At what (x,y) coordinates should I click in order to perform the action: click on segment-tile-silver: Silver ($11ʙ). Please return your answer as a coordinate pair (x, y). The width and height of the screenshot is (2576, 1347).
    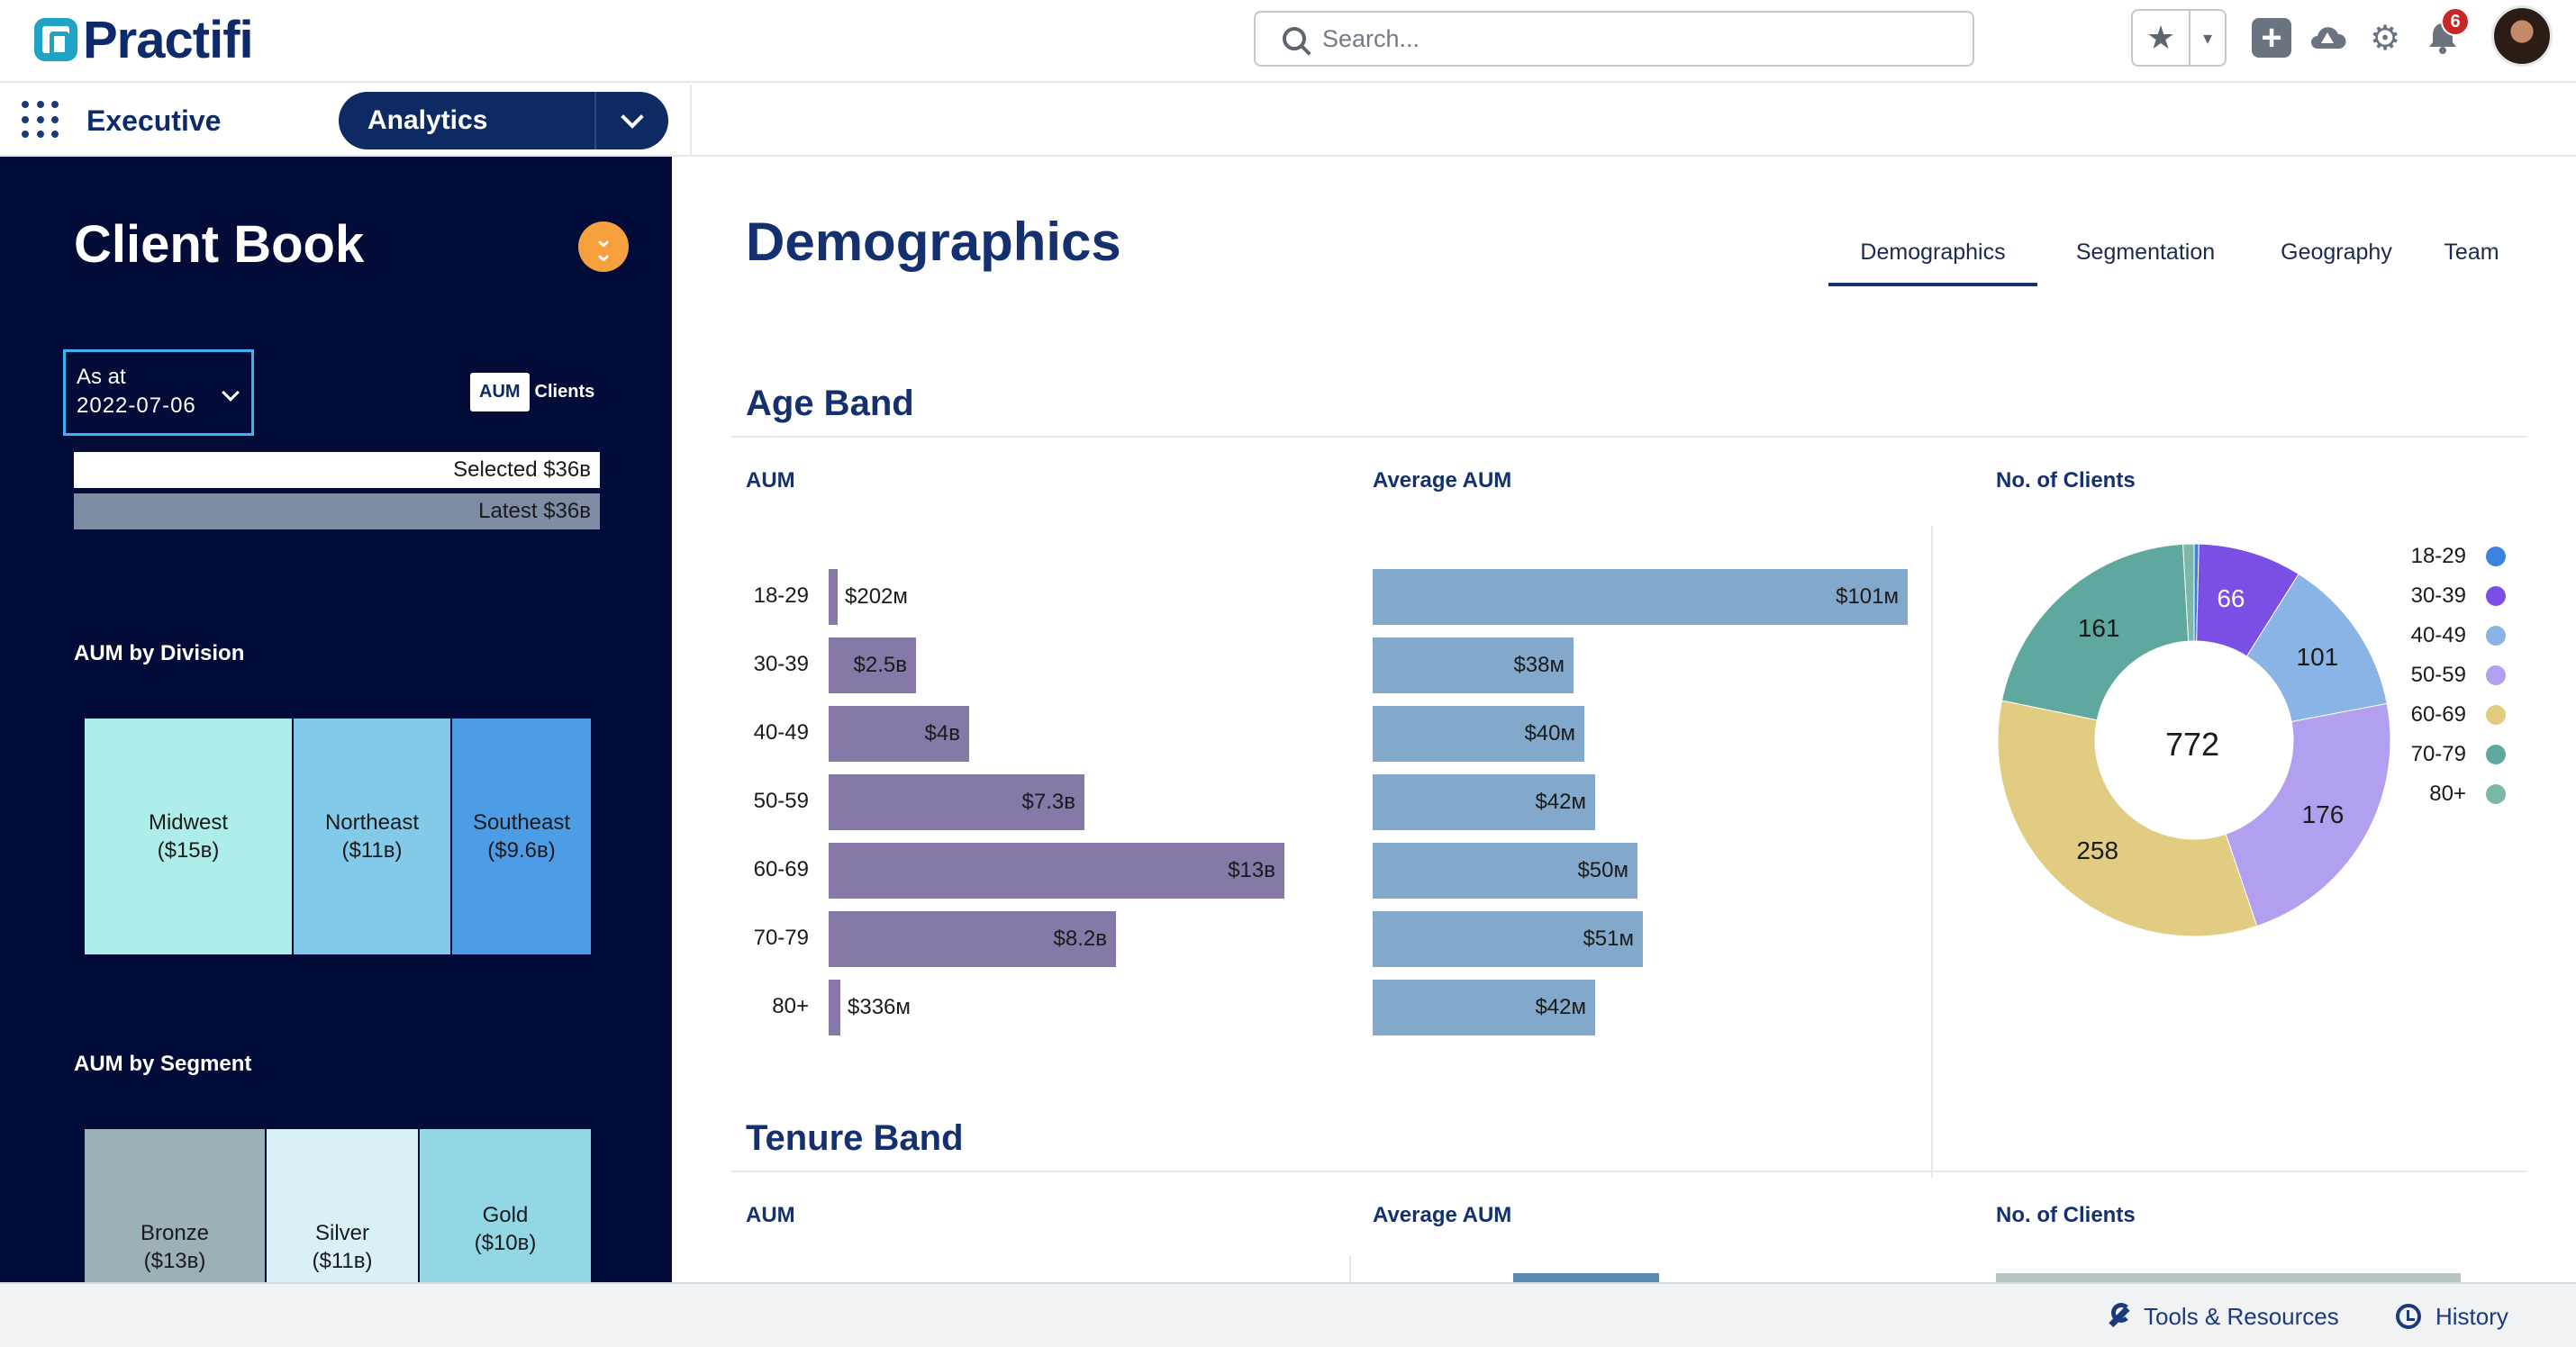
    Looking at the image, I should click on (344, 1206).